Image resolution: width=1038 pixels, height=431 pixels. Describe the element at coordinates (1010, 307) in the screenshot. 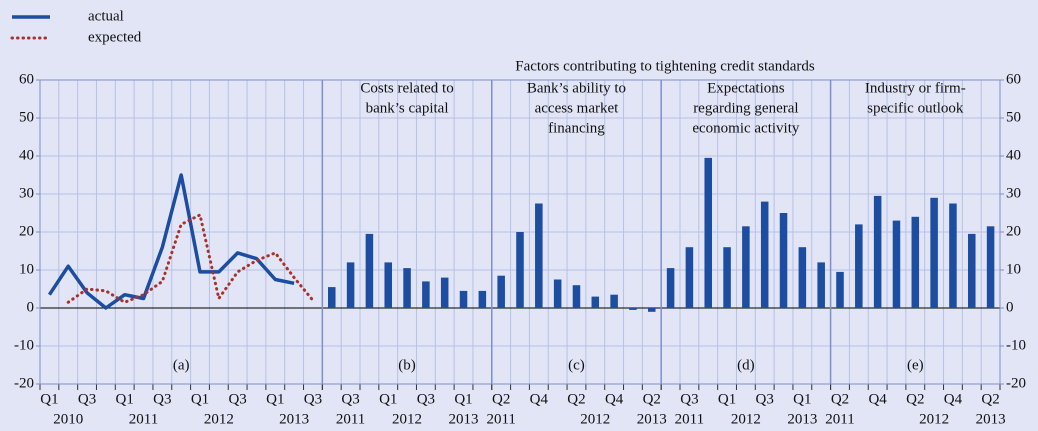

I see `y-tick-label-right: 0` at that location.